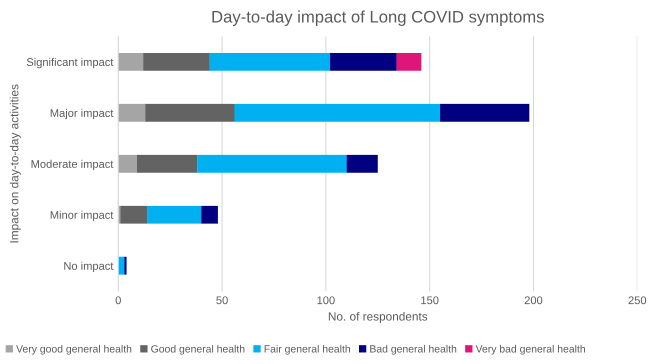  What do you see at coordinates (89, 267) in the screenshot?
I see `y-tick-label: No impact` at bounding box center [89, 267].